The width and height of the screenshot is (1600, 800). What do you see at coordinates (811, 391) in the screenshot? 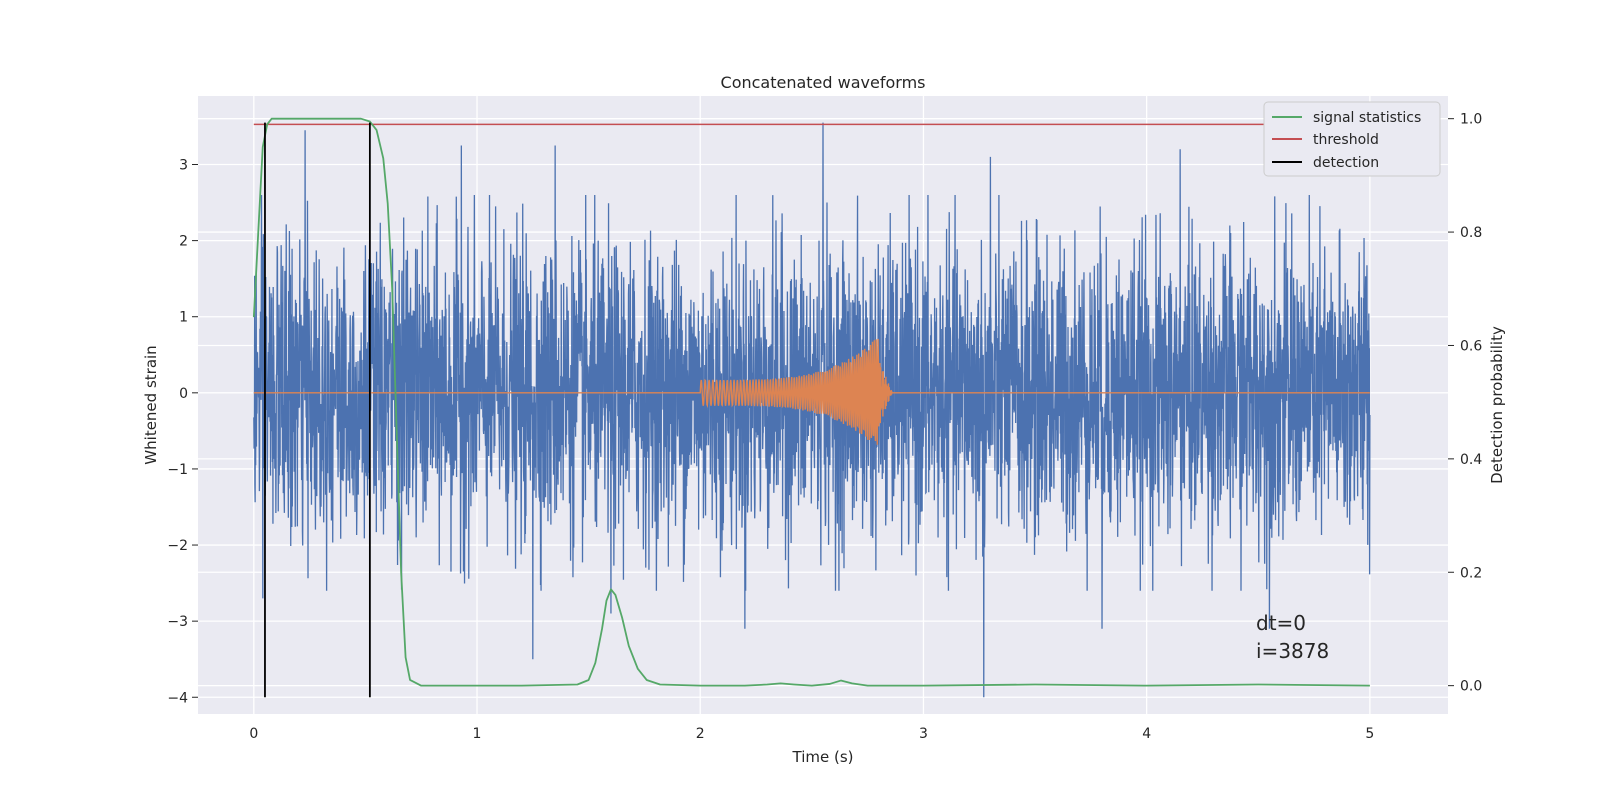
I see `series-chirp-waveform-line` at bounding box center [811, 391].